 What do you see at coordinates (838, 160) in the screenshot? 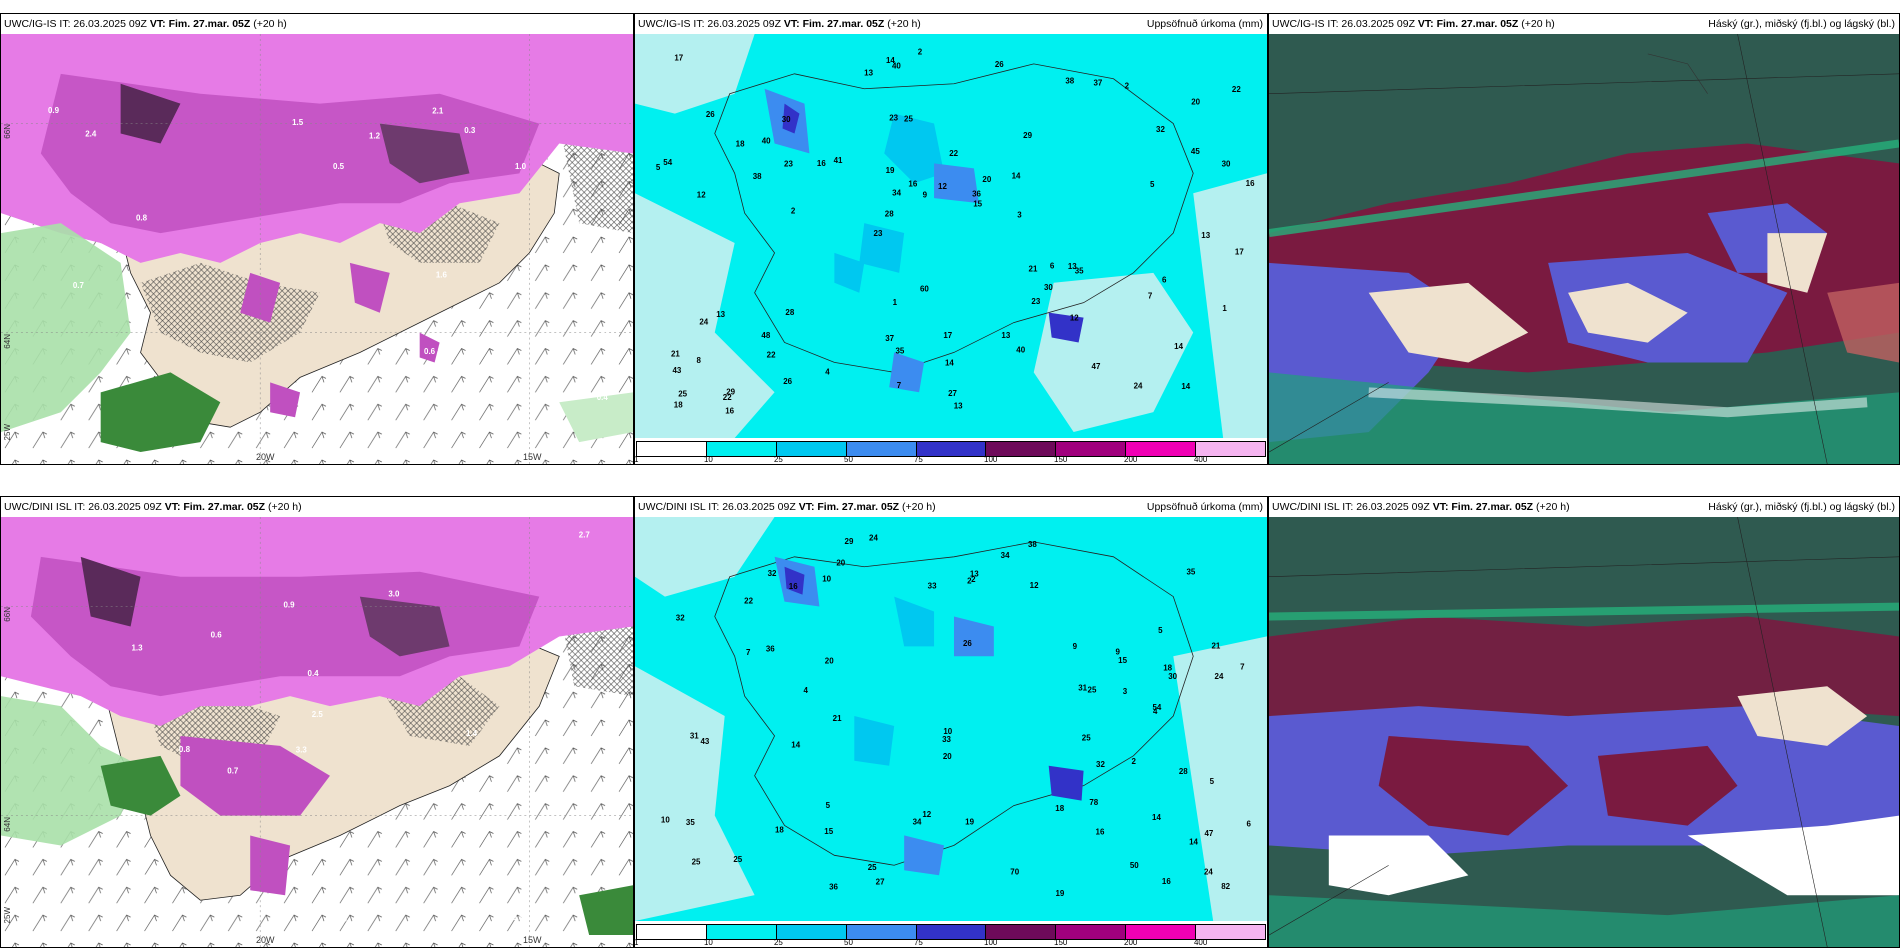
I see `map-value-label: 41` at bounding box center [838, 160].